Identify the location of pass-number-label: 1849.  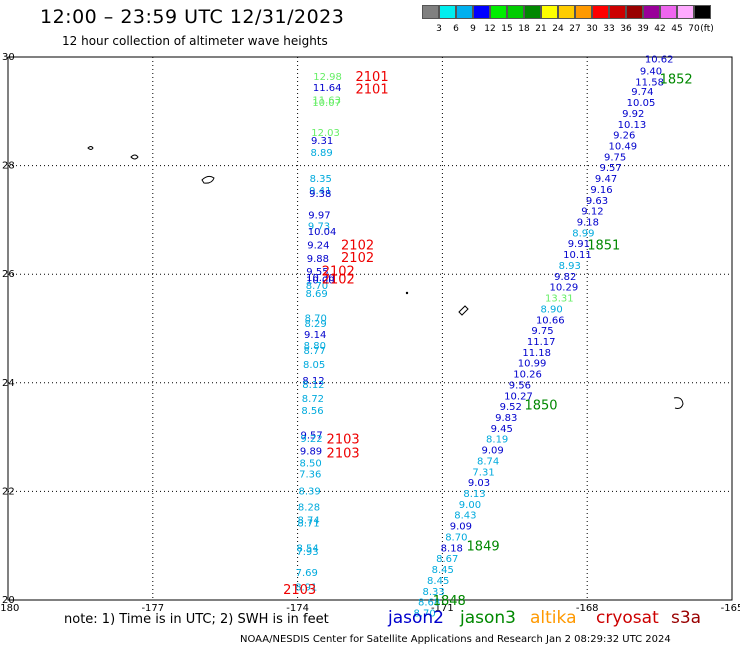
(483, 547).